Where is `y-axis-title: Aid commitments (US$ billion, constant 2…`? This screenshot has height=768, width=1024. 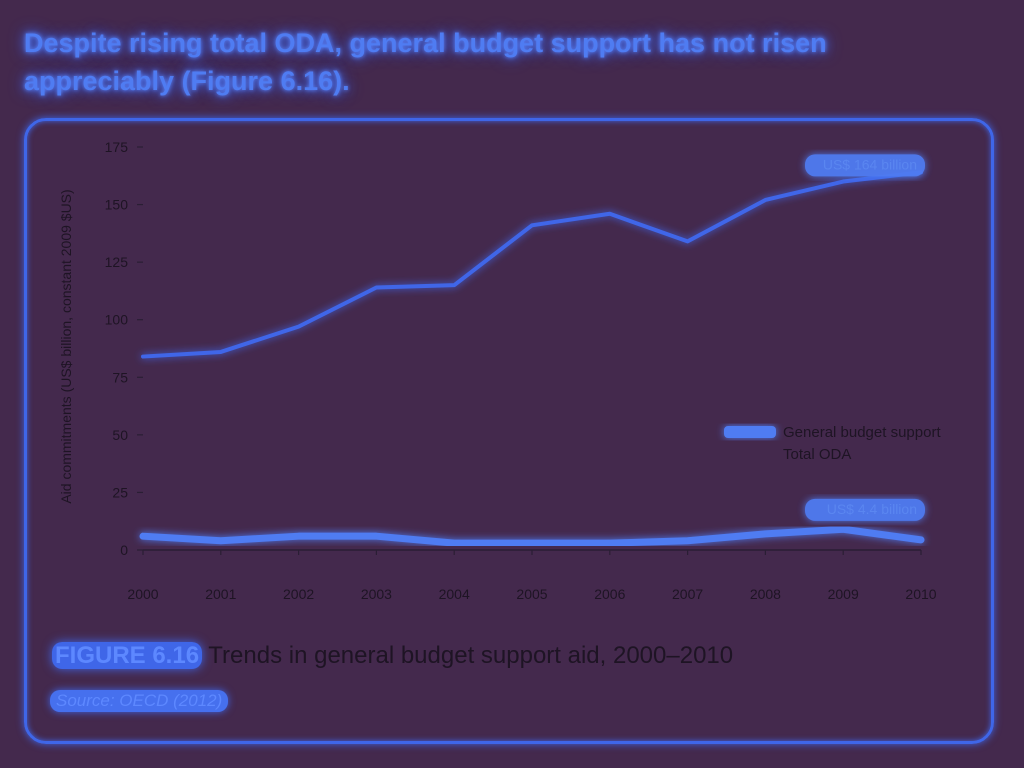 y-axis-title: Aid commitments (US$ billion, constant 2… is located at coordinates (66, 346).